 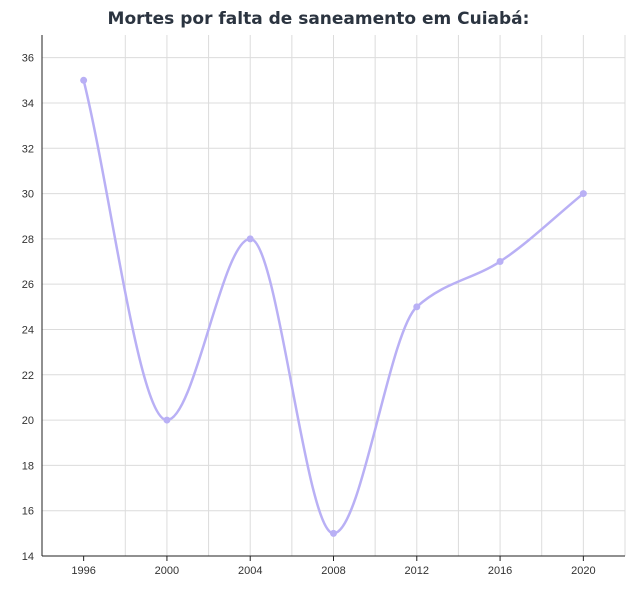 What do you see at coordinates (583, 571) in the screenshot?
I see `x-tick-label: 2020` at bounding box center [583, 571].